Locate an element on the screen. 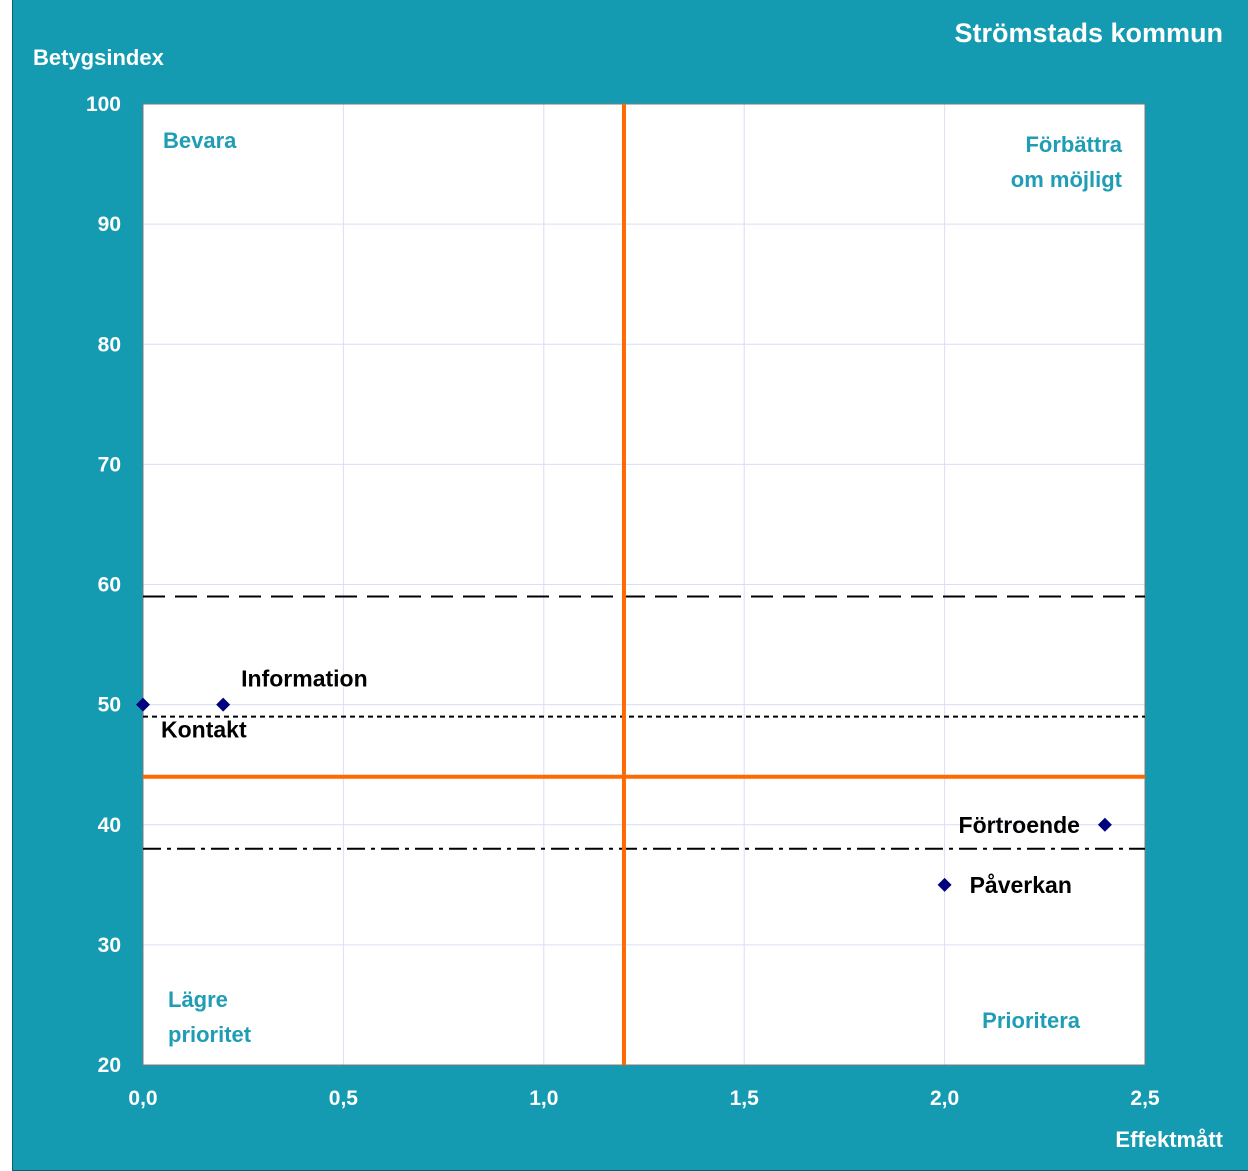 The image size is (1248, 1171). chart-title: Strömstads kommun is located at coordinates (1088, 33).